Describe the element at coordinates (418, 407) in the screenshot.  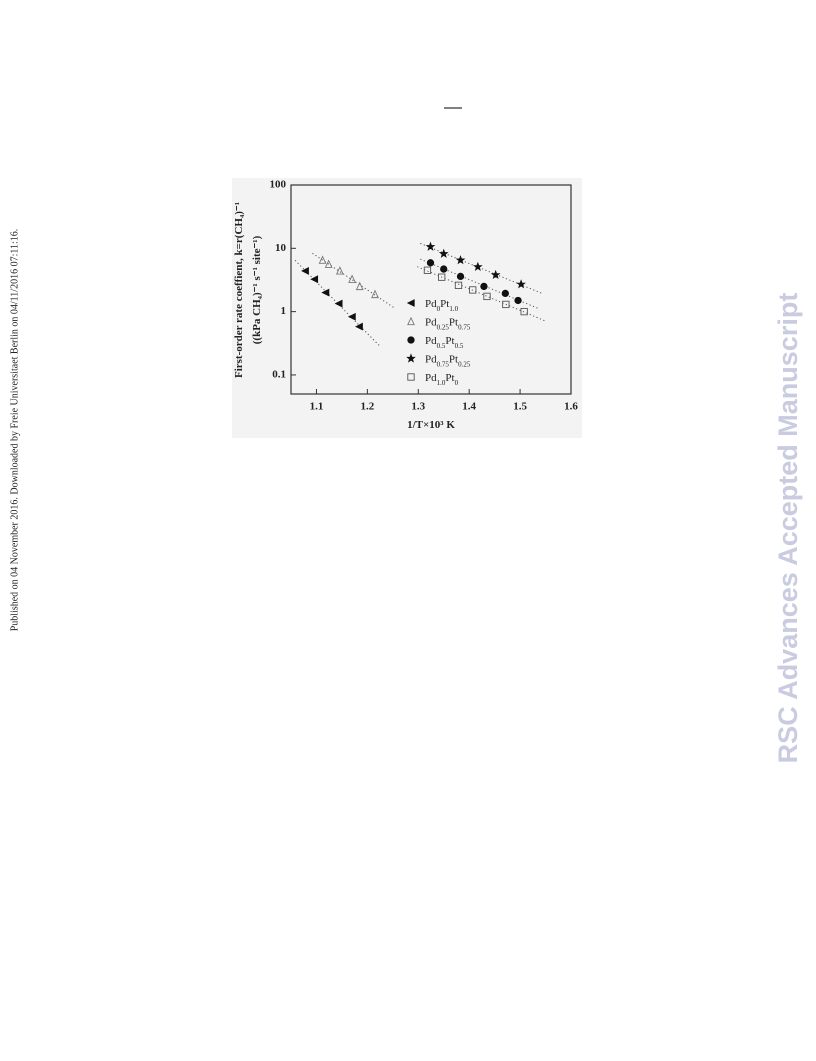
I see `x-tick-label: 1.3` at that location.